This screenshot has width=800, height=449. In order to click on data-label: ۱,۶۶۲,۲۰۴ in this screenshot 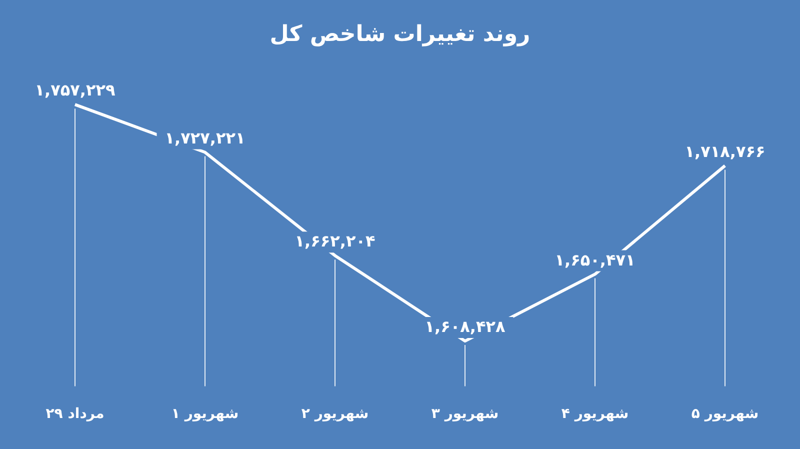, I will do `click(335, 241)`.